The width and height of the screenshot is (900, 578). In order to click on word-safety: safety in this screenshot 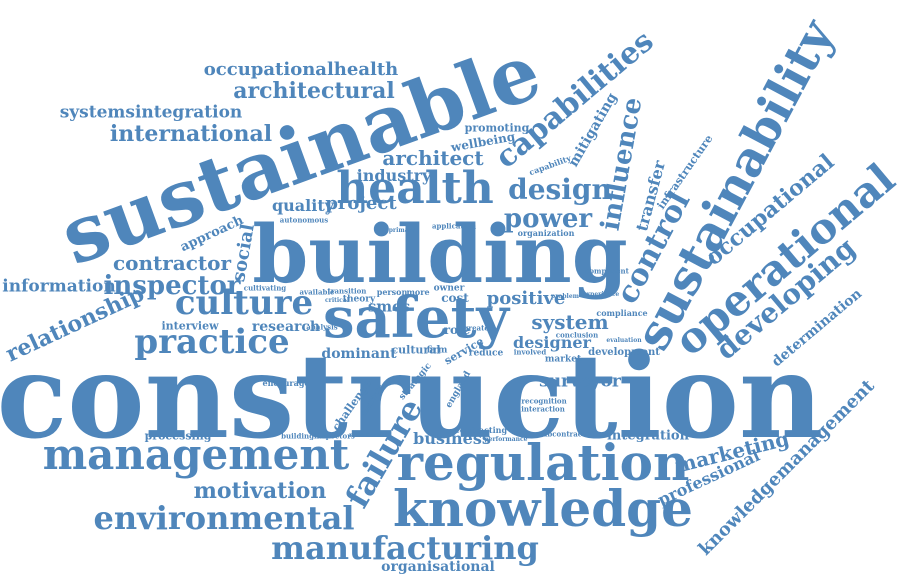, I will do `click(416, 318)`.